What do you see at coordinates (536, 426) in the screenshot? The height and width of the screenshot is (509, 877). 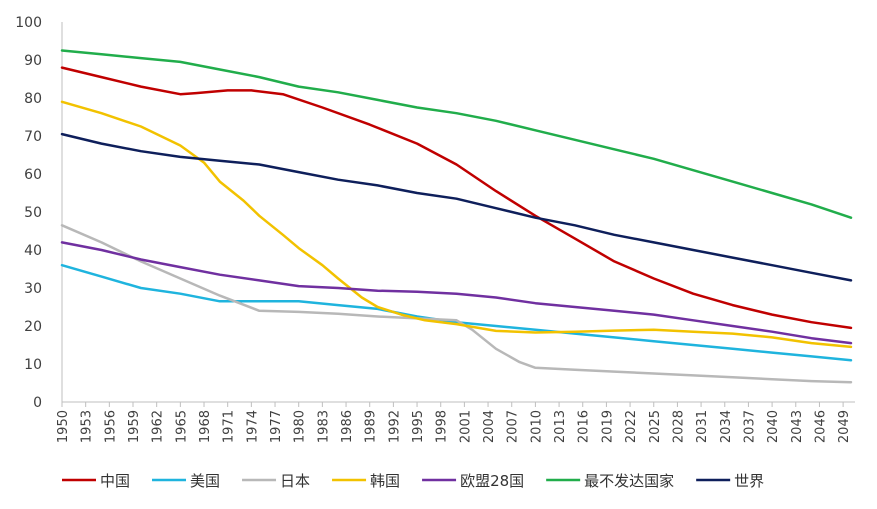 I see `x-tick-label: 2010` at bounding box center [536, 426].